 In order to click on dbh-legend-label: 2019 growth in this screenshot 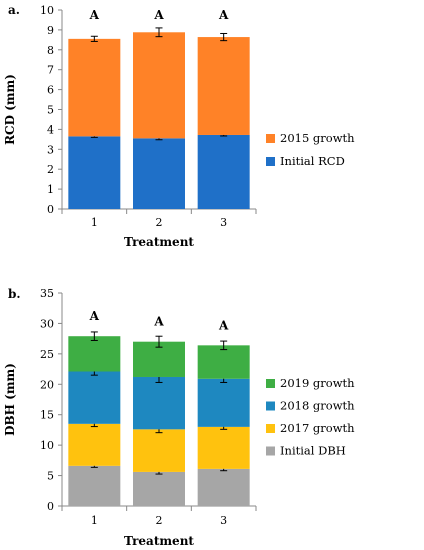, I will do `click(317, 383)`.